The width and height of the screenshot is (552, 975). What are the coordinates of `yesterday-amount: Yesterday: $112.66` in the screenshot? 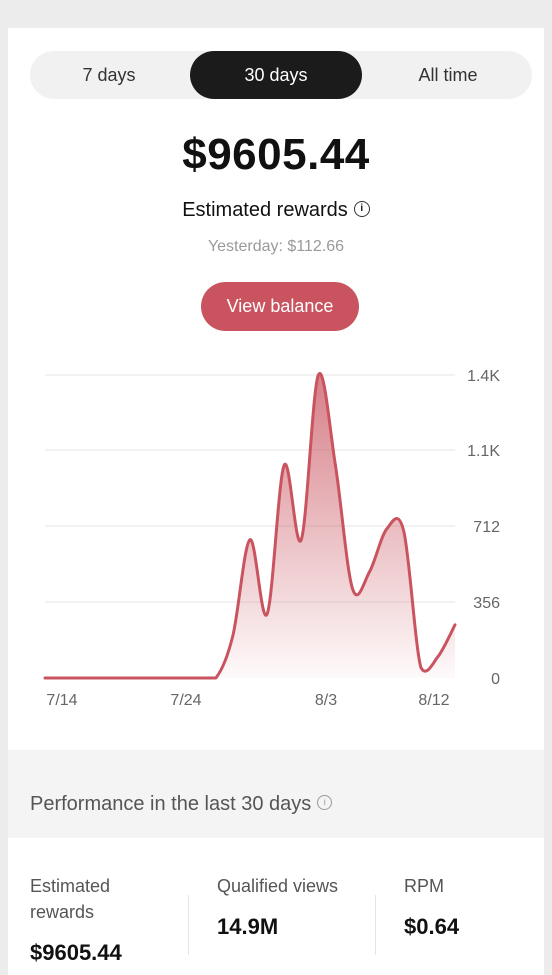 It's located at (276, 246).